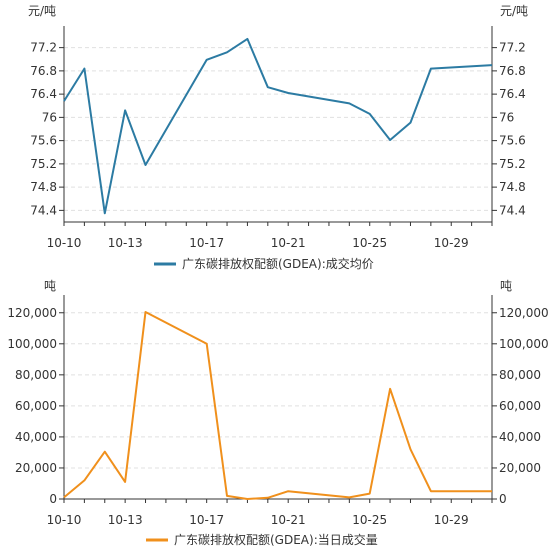  Describe the element at coordinates (520, 437) in the screenshot. I see `y-tick-label-right: 40,000` at that location.